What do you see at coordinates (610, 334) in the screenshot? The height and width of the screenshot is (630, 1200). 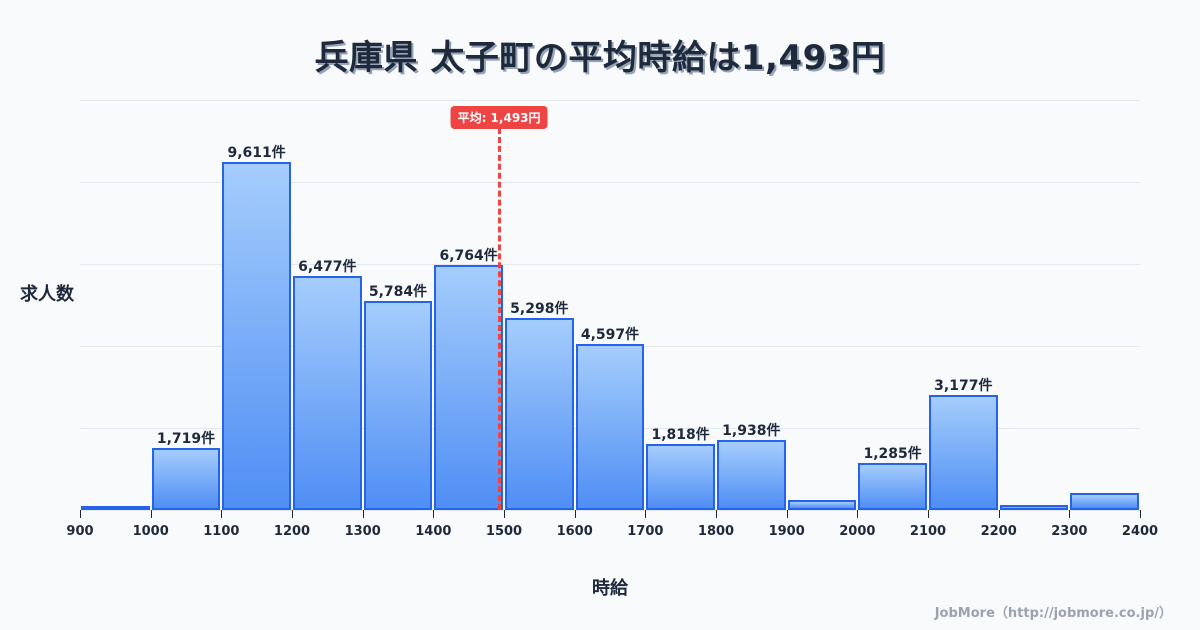 I see `bar-value-label: 4,597件` at bounding box center [610, 334].